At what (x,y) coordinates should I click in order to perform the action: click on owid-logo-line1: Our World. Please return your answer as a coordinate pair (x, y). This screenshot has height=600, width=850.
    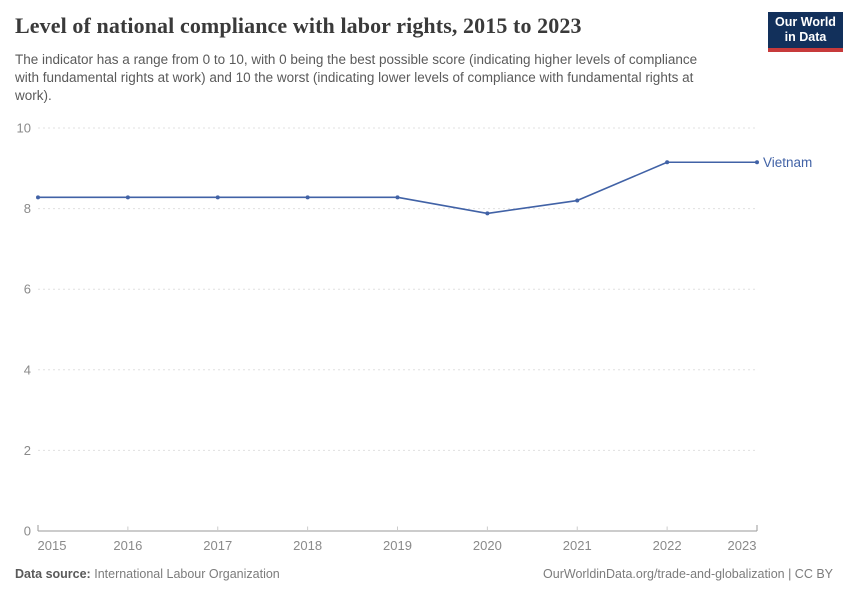
    Looking at the image, I should click on (805, 22).